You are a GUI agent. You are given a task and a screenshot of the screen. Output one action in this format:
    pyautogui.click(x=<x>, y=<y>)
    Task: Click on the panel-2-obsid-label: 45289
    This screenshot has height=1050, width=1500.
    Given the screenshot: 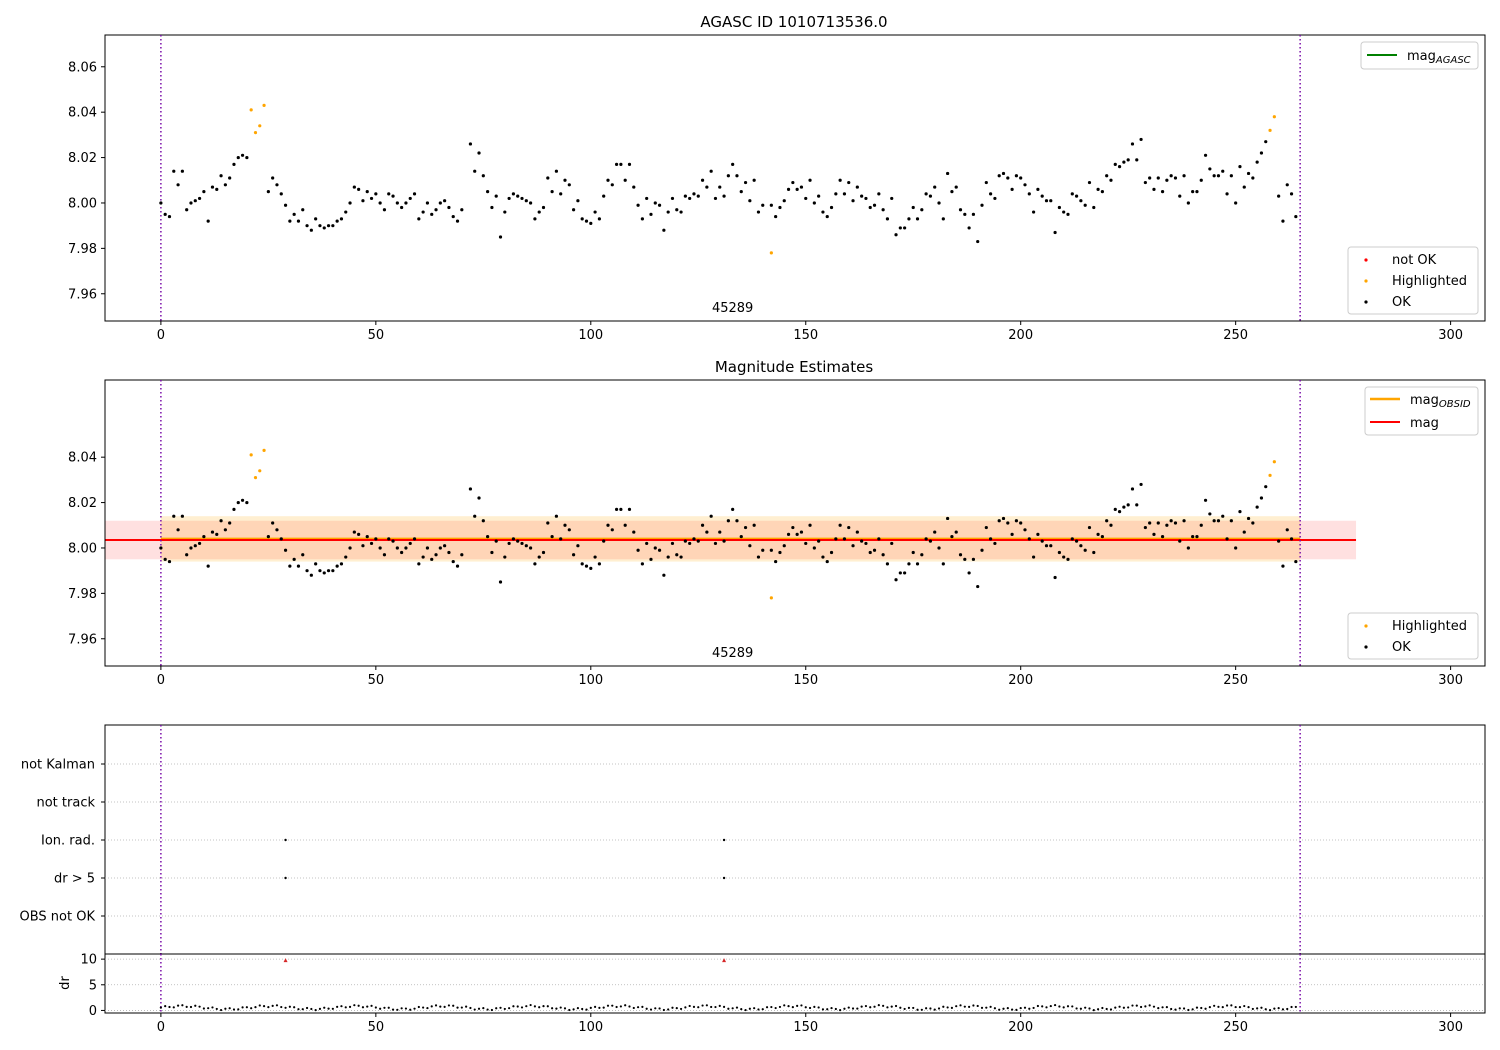 What is the action you would take?
    pyautogui.click(x=732, y=653)
    